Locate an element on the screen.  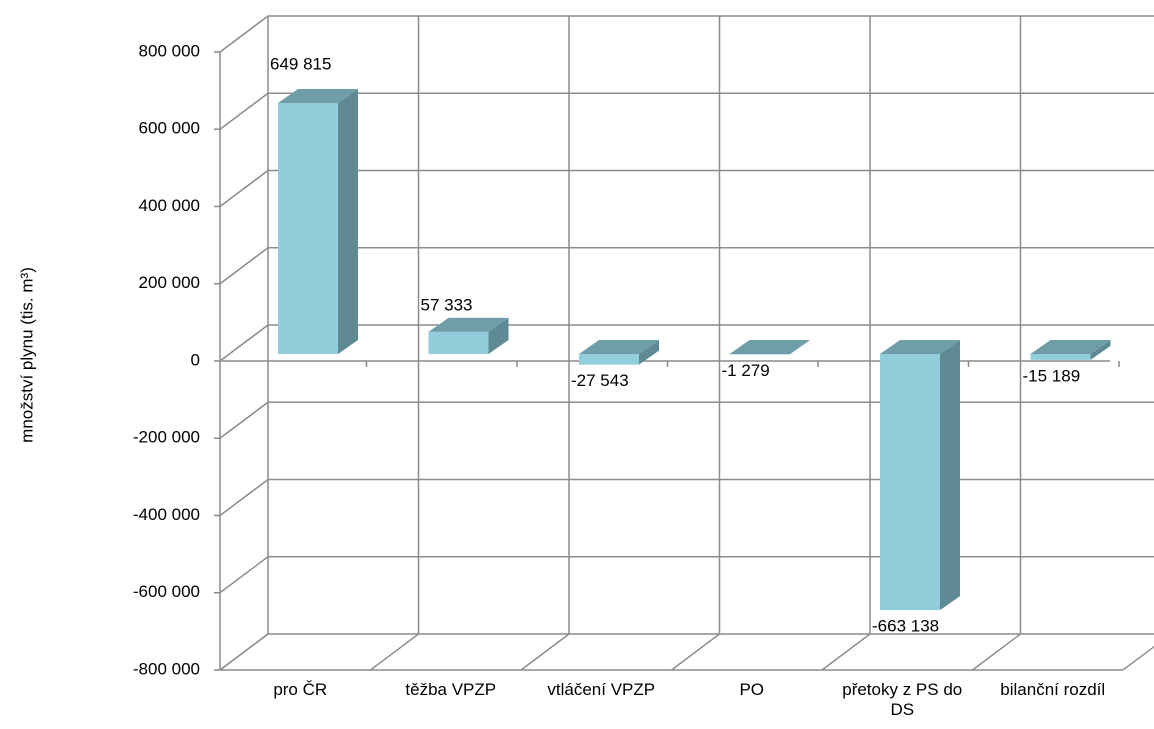
x-tick-label: těžba VPZP is located at coordinates (451, 689).